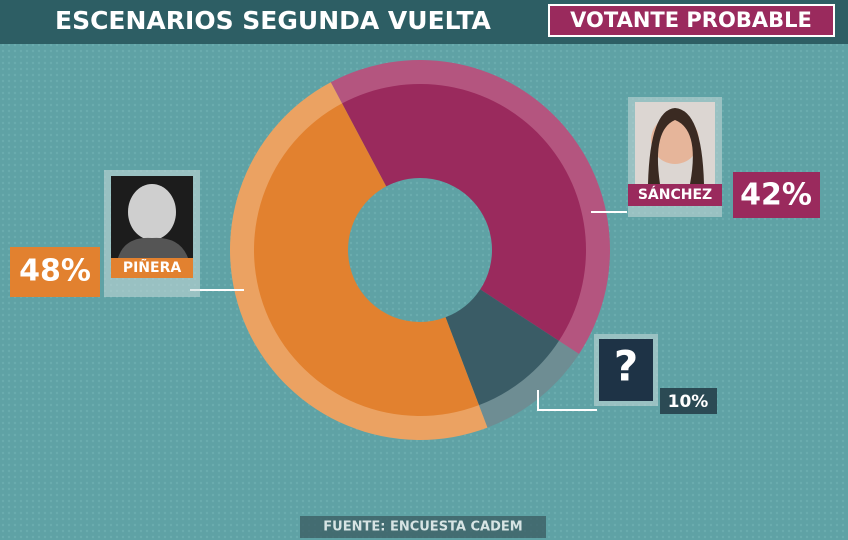 This screenshot has height=540, width=848. What do you see at coordinates (626, 366) in the screenshot?
I see `category-label: ?` at bounding box center [626, 366].